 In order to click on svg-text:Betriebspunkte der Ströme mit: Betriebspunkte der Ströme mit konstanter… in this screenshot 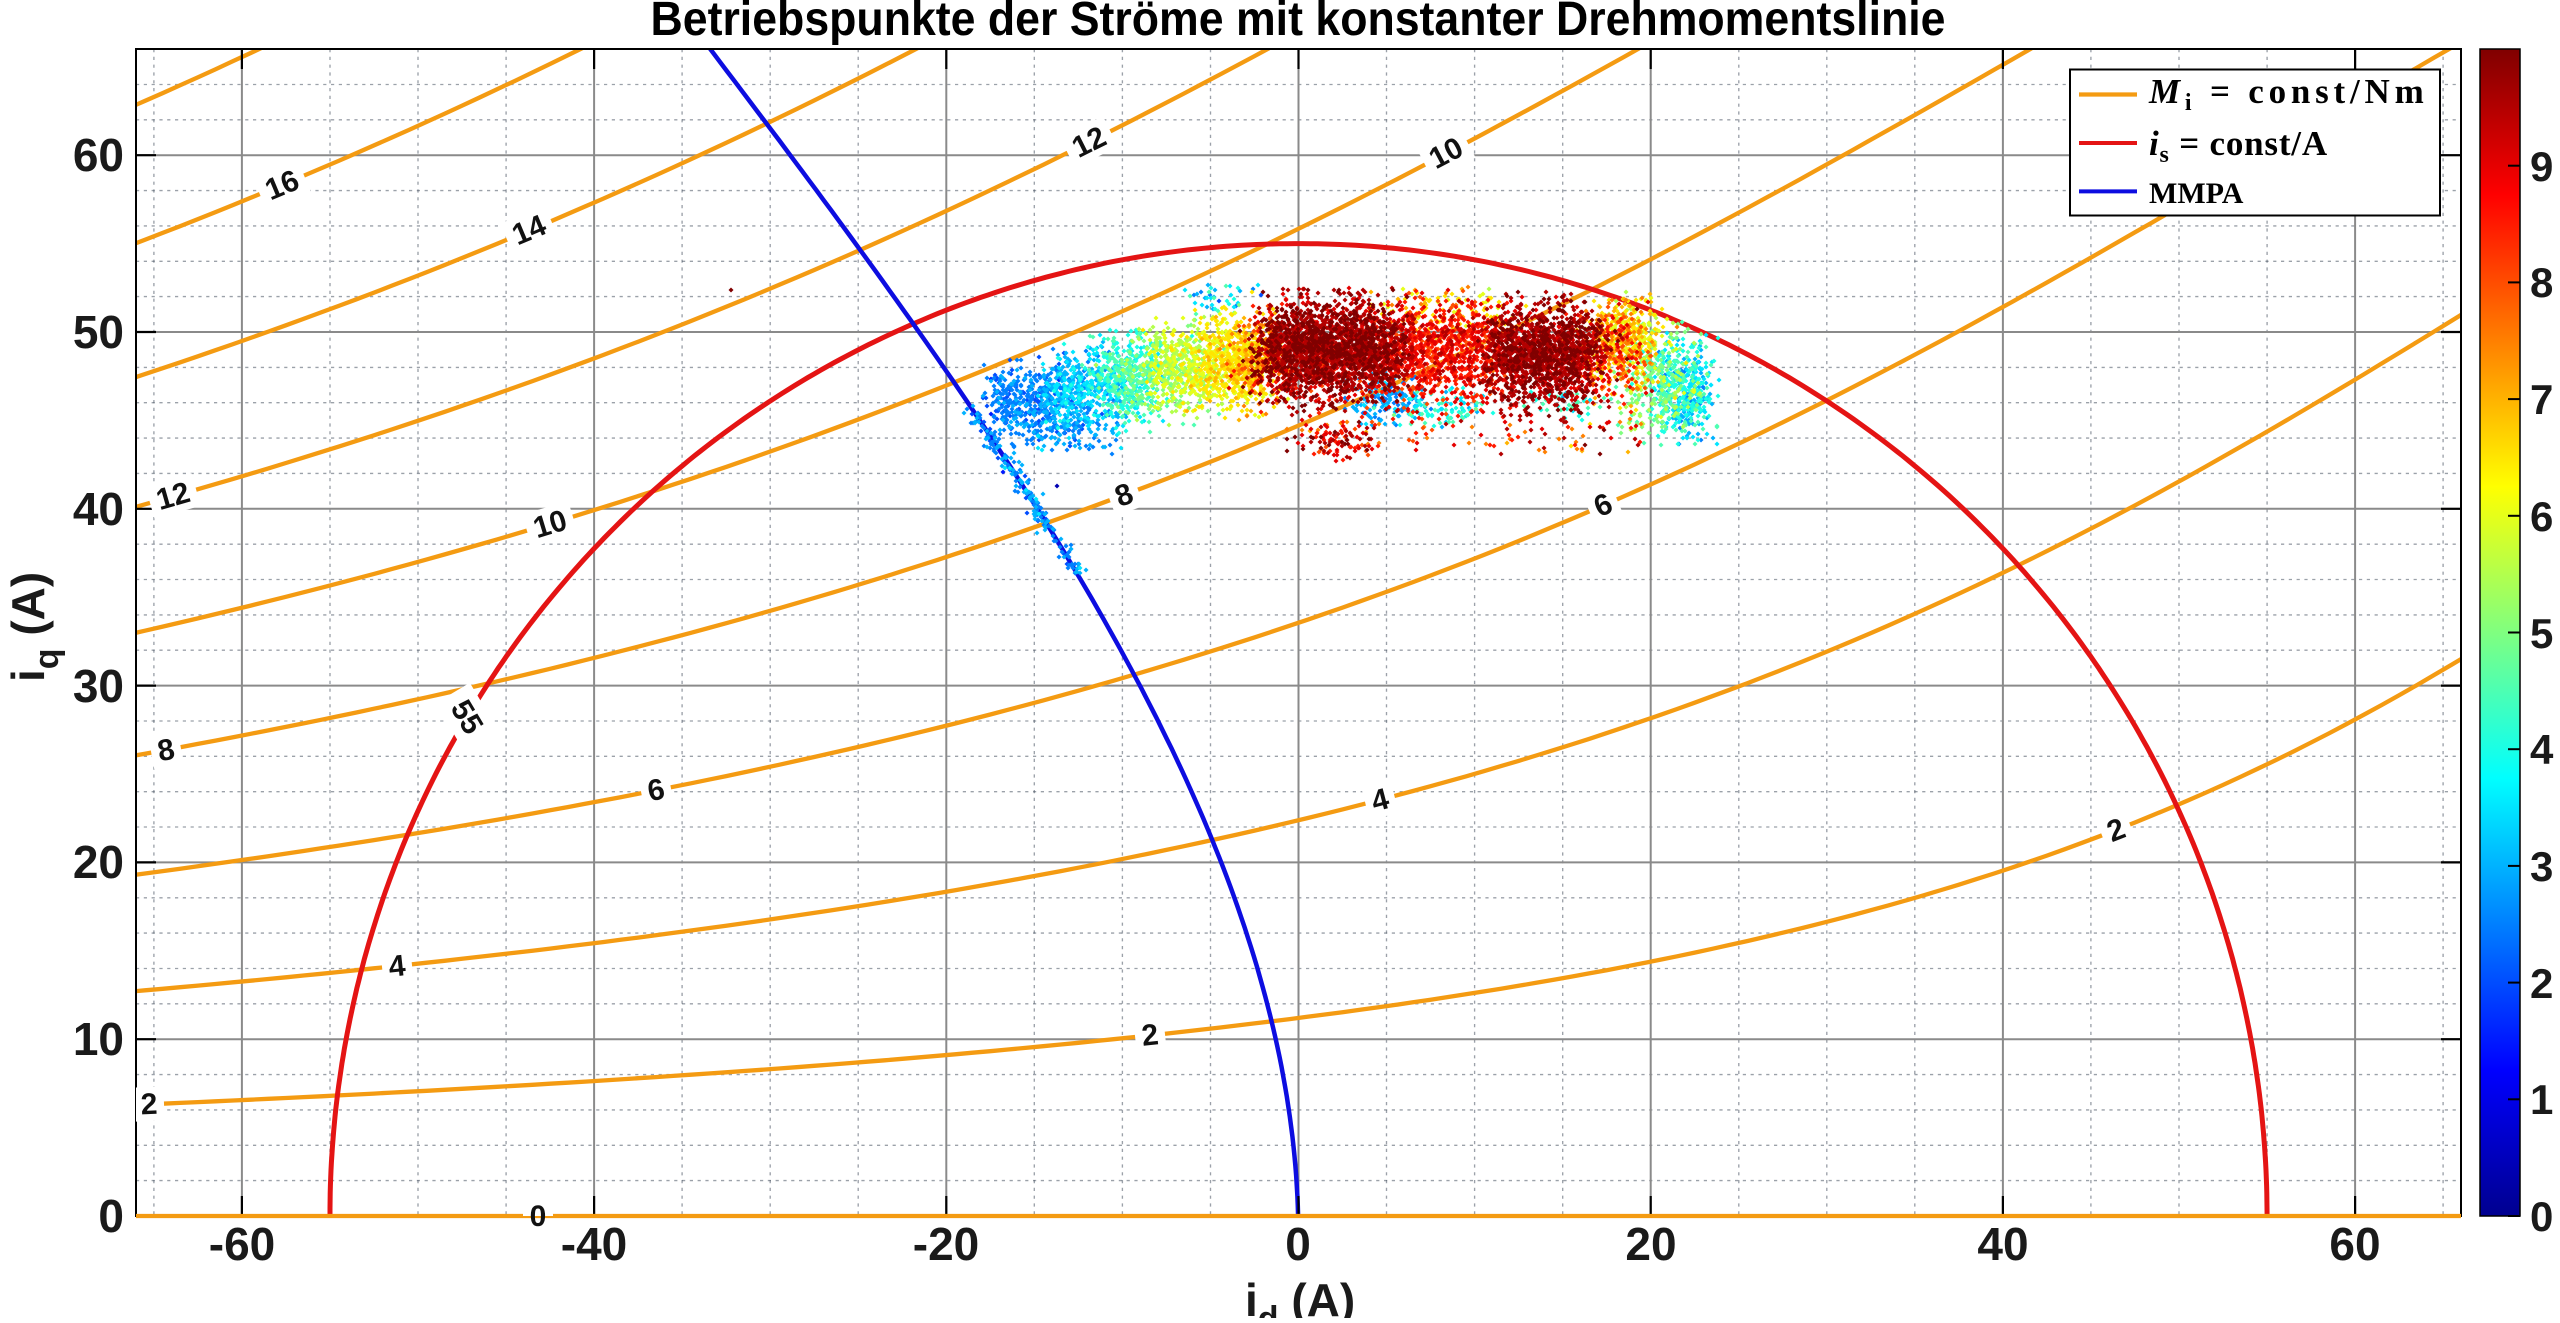, I will do `click(1298, 23)`.